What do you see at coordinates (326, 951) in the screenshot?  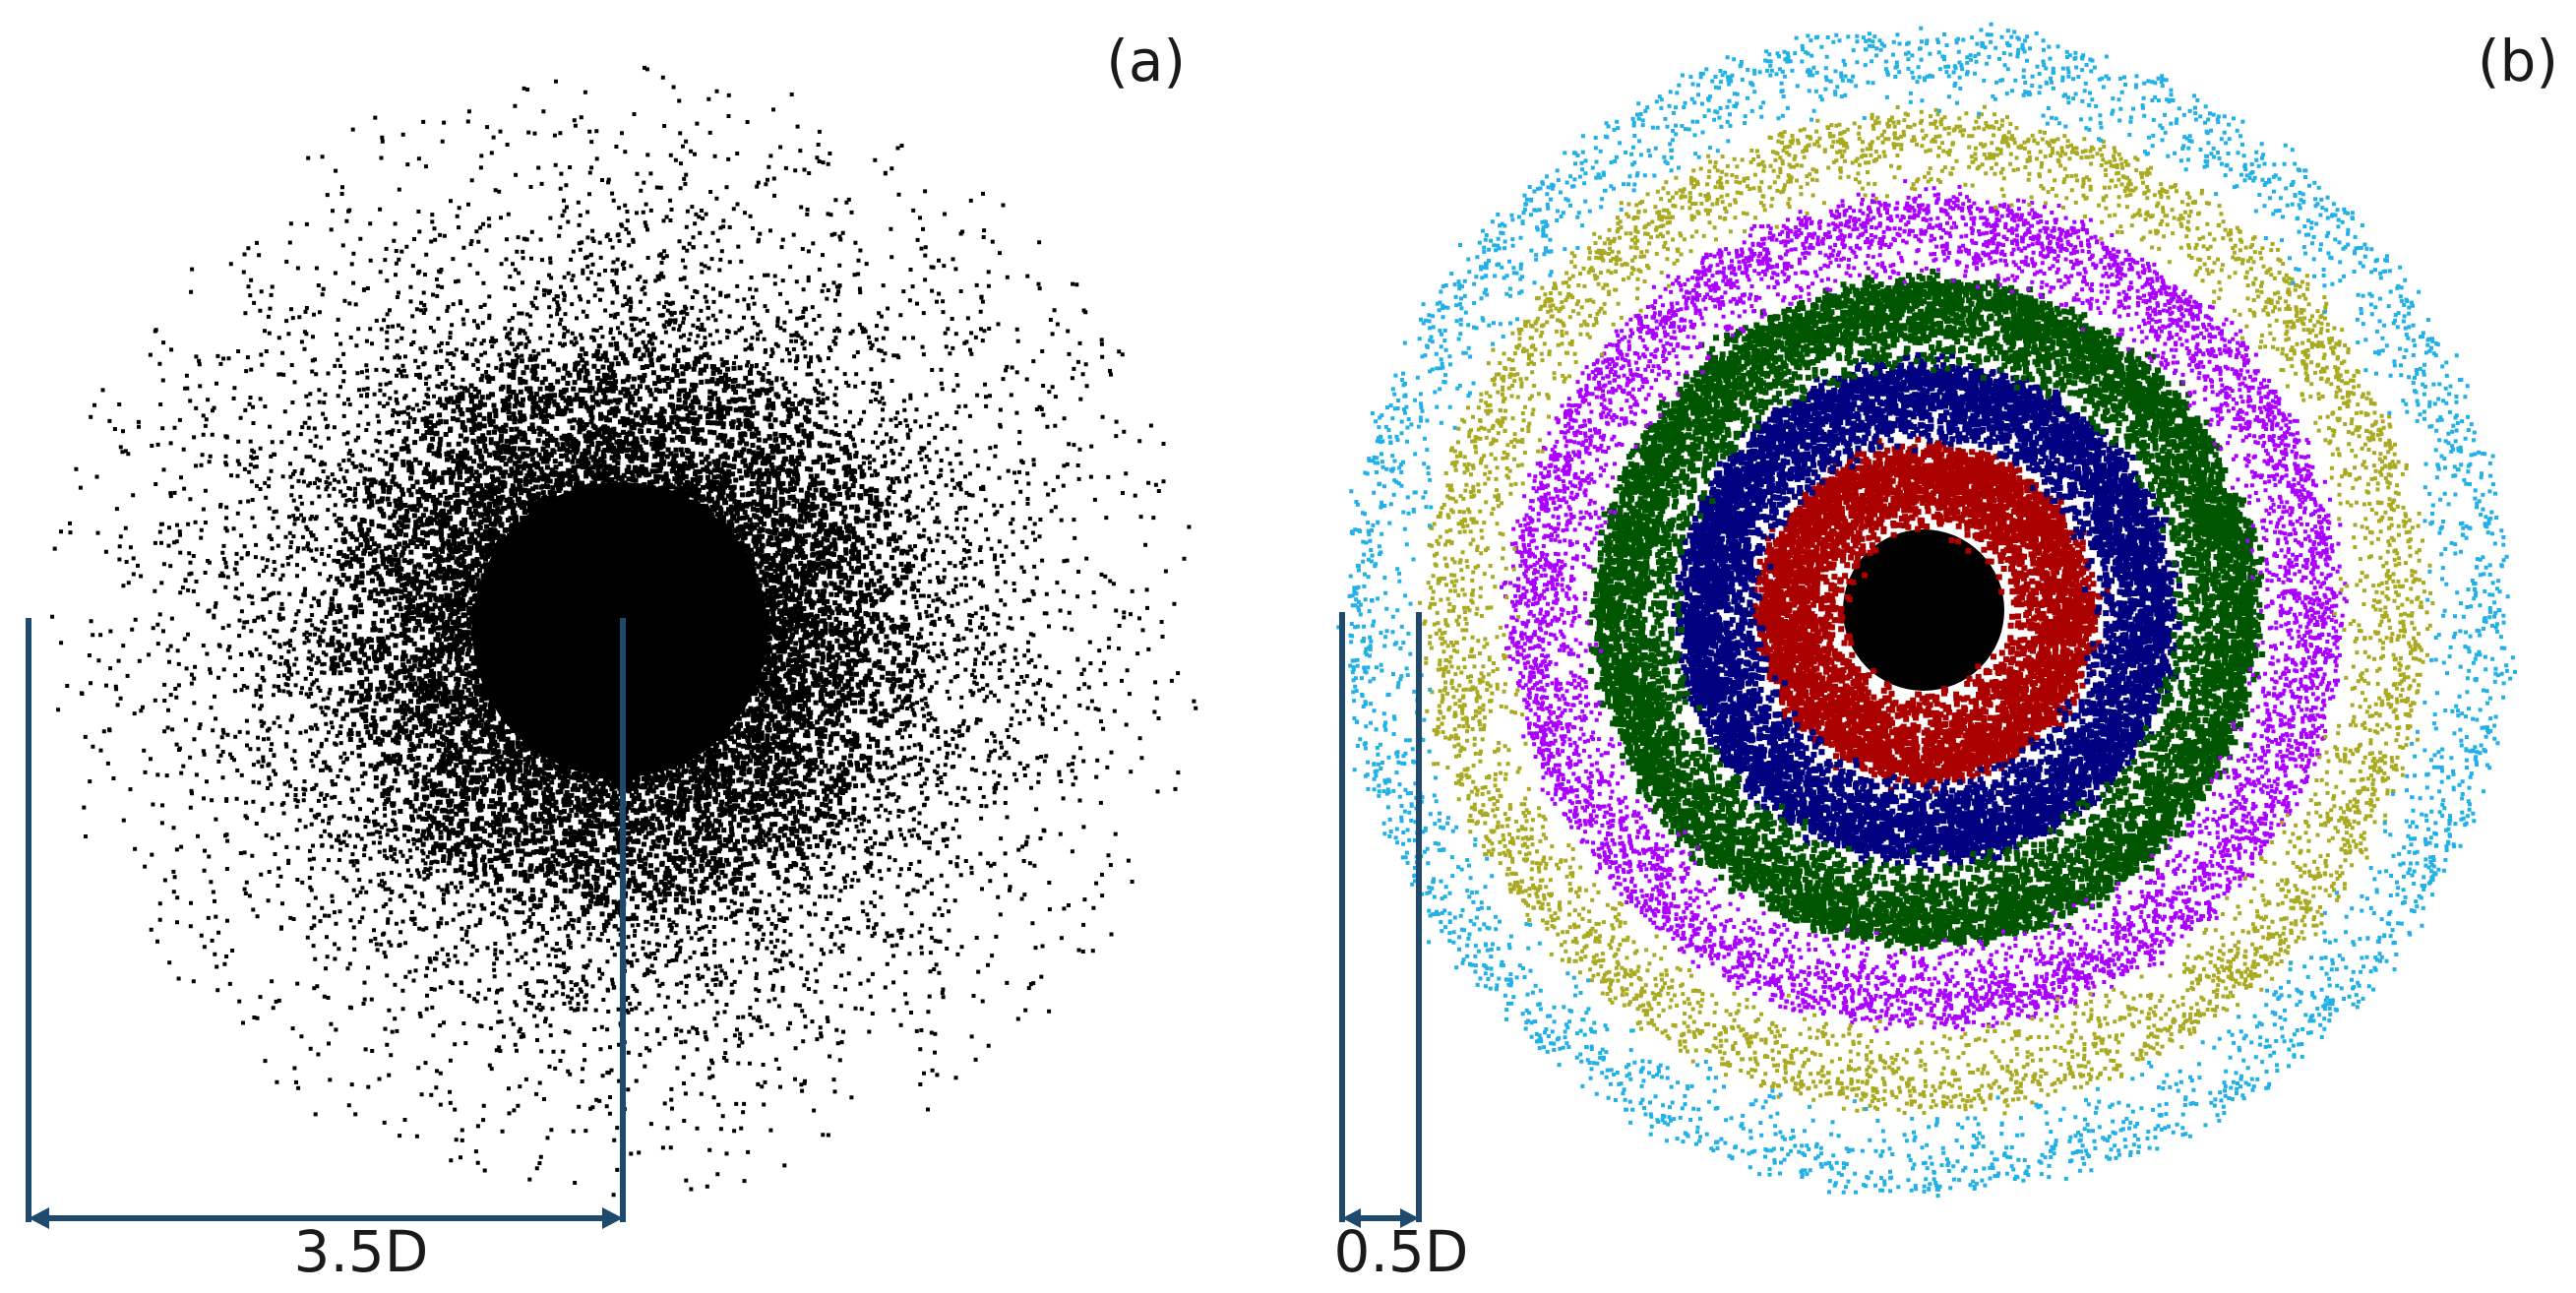 I see `panel-a-scale-bar: 3.5D` at bounding box center [326, 951].